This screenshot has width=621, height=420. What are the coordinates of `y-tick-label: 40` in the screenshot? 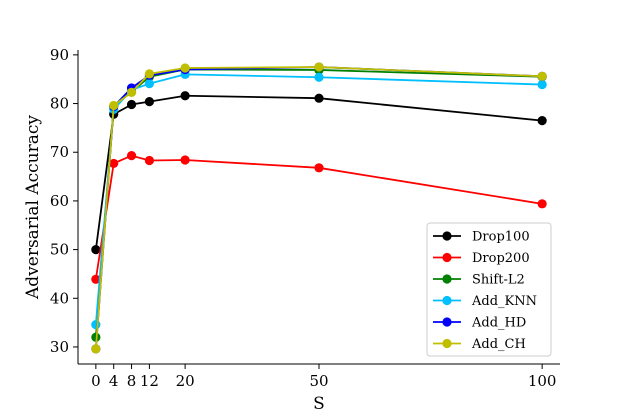 It's located at (59, 298).